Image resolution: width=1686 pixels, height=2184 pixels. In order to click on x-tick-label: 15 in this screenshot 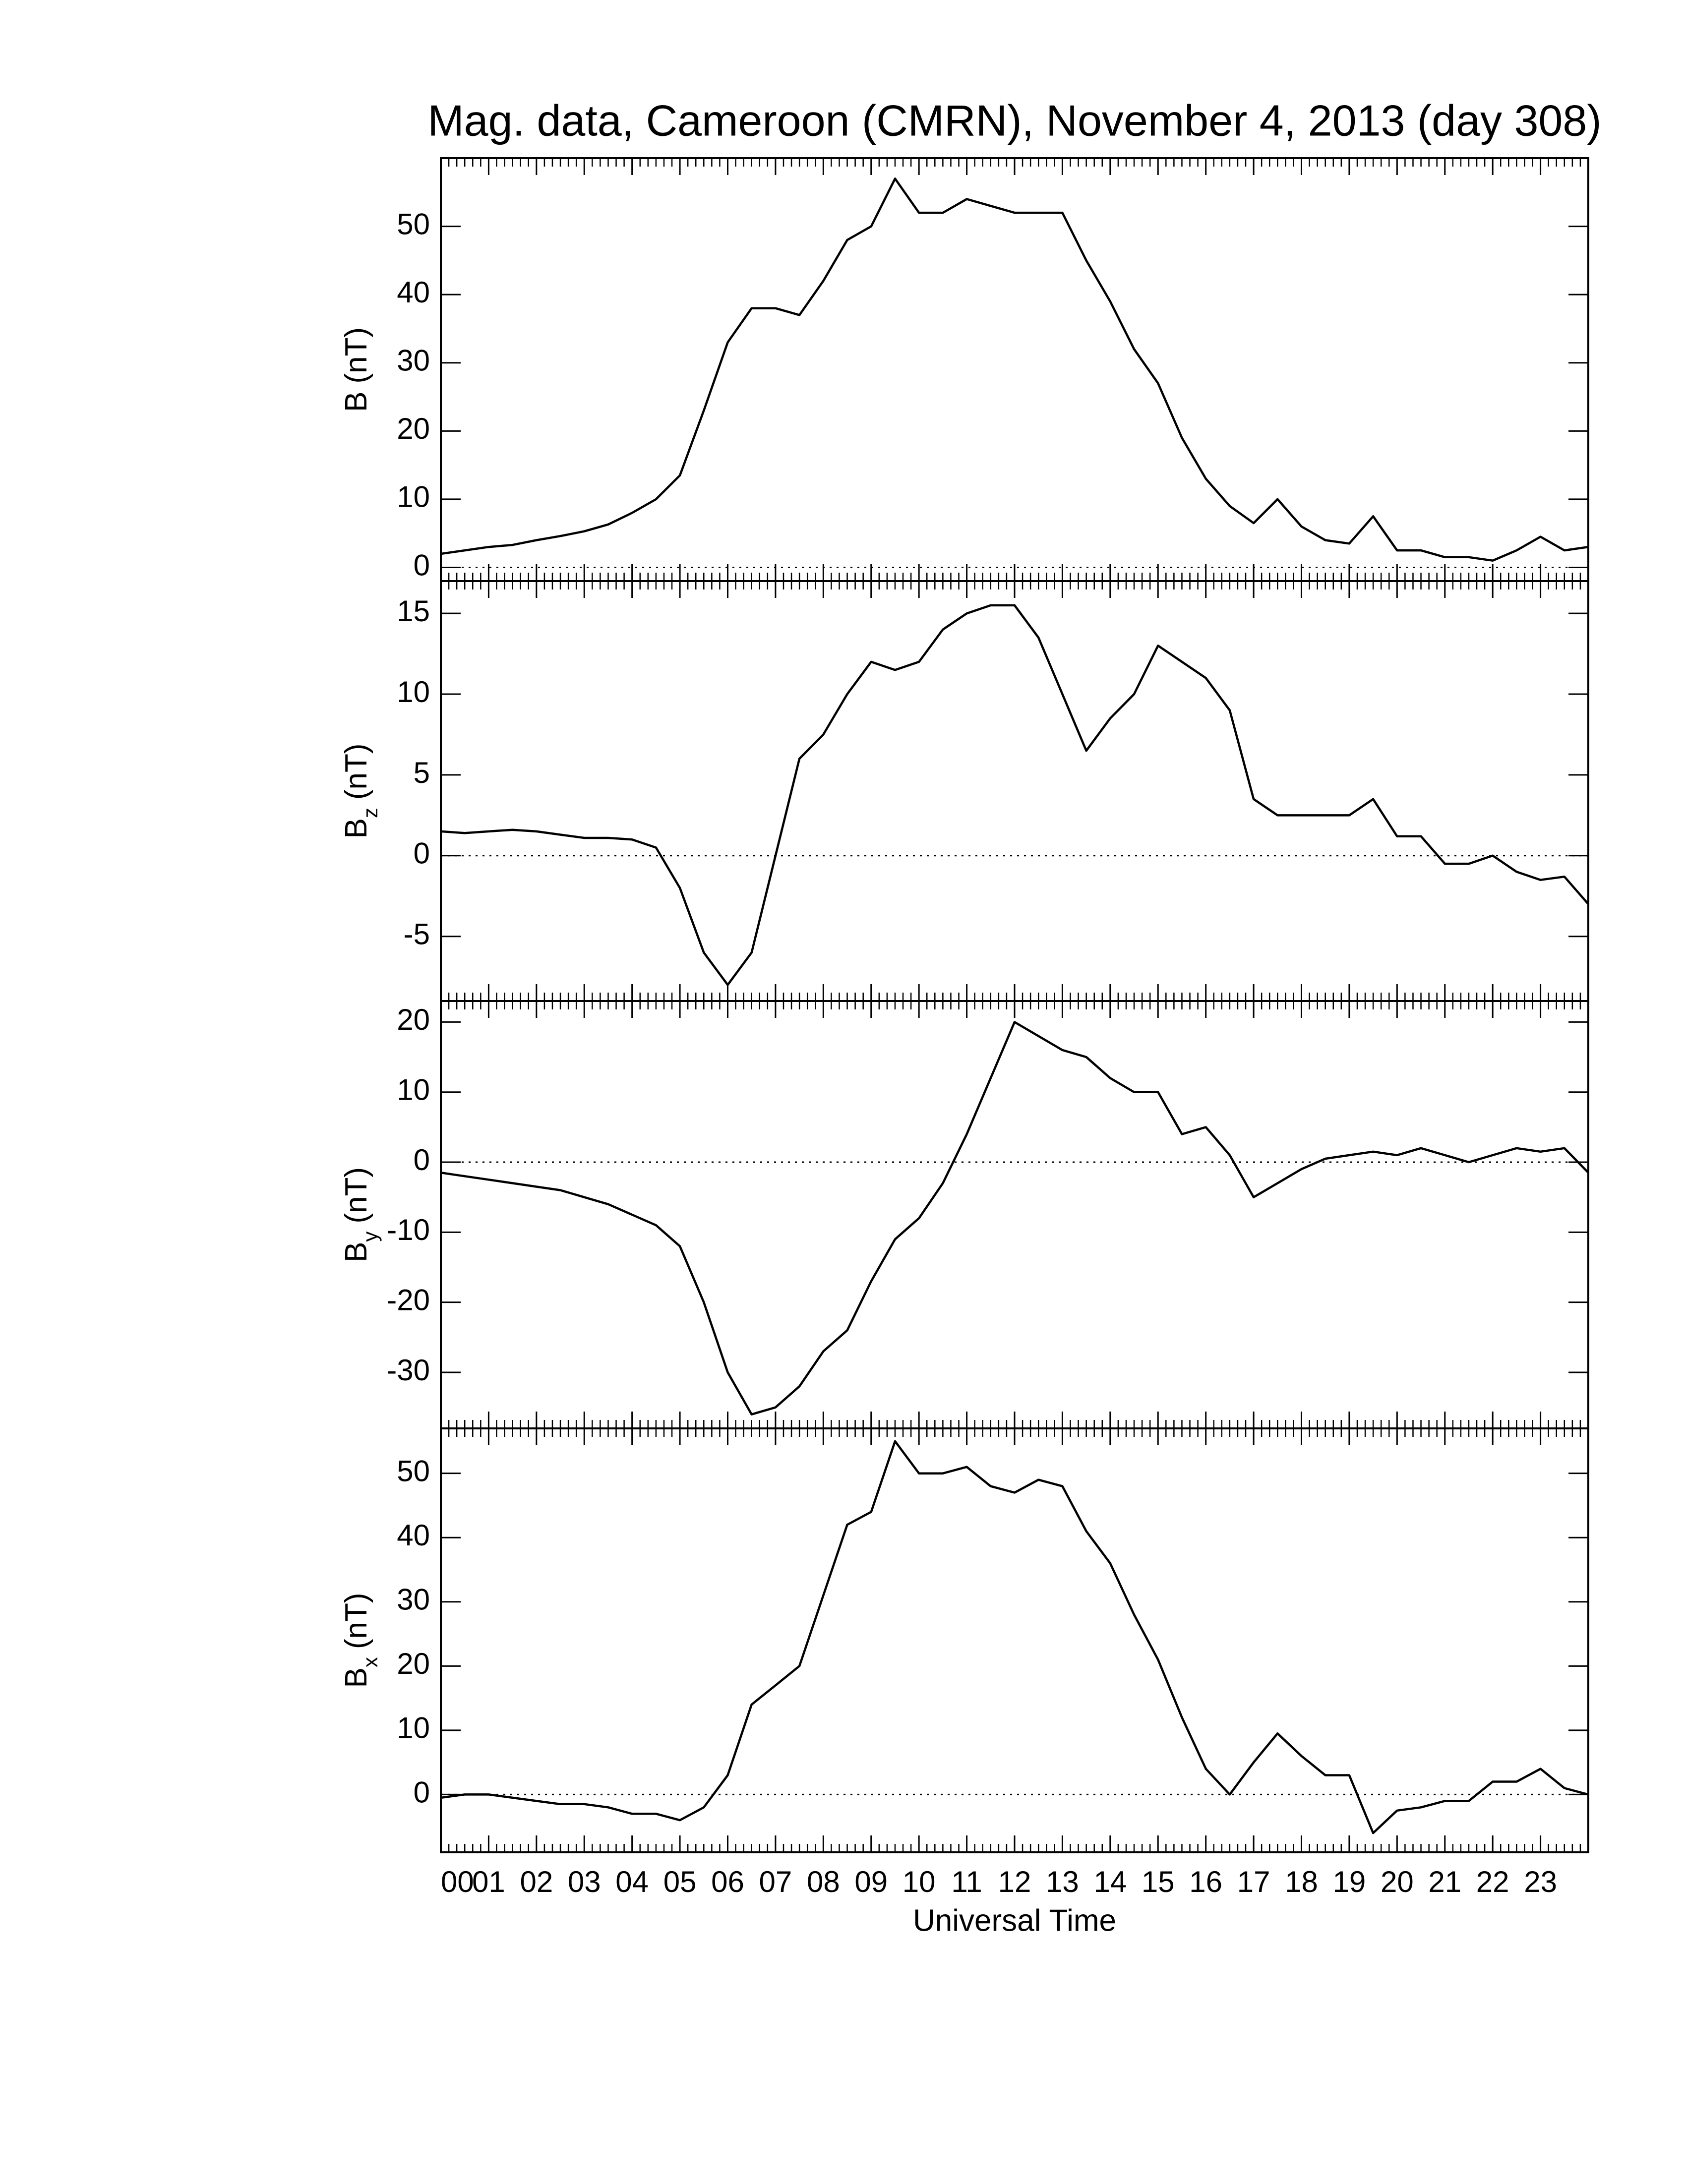, I will do `click(1159, 1881)`.